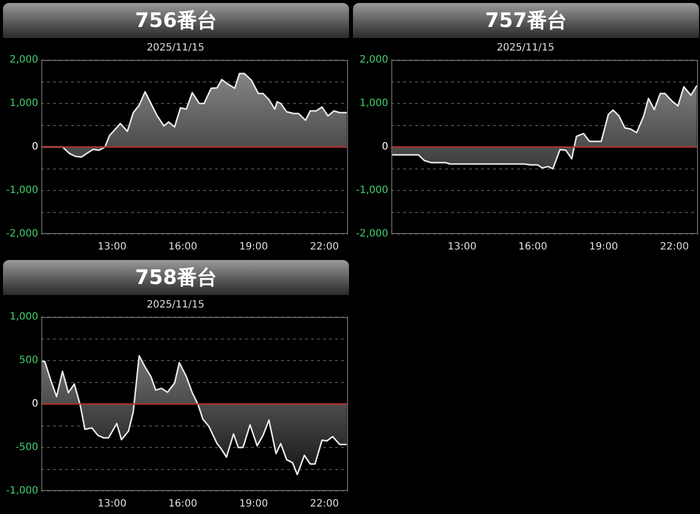 The image size is (700, 514). Describe the element at coordinates (27, 448) in the screenshot. I see `y-tick-label: -500` at that location.